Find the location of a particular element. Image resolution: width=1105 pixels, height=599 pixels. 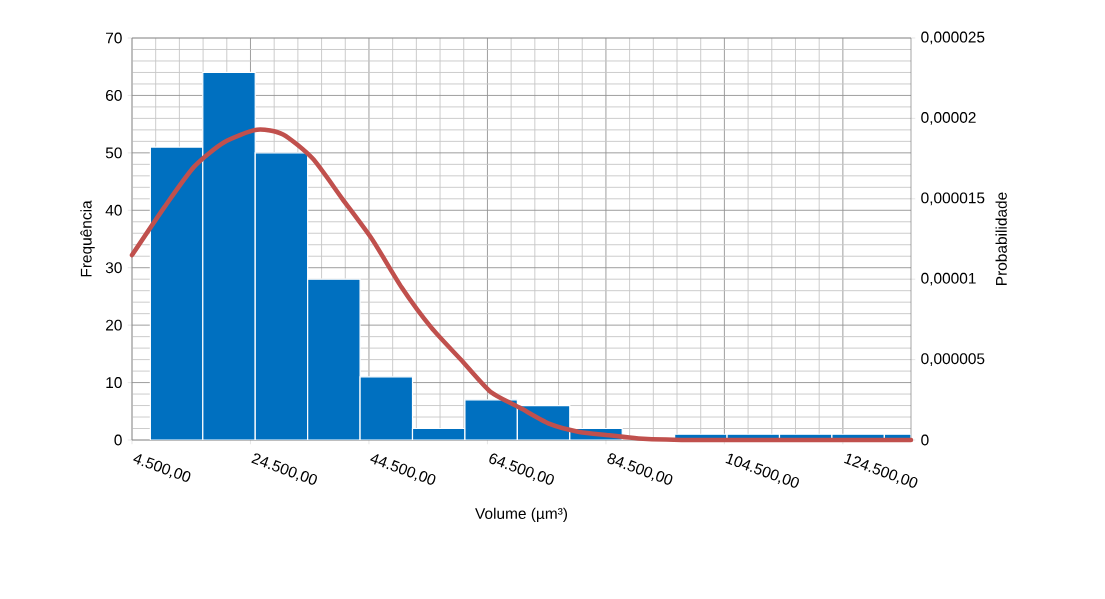

y2-tick-label: 0,00001 is located at coordinates (948, 279).